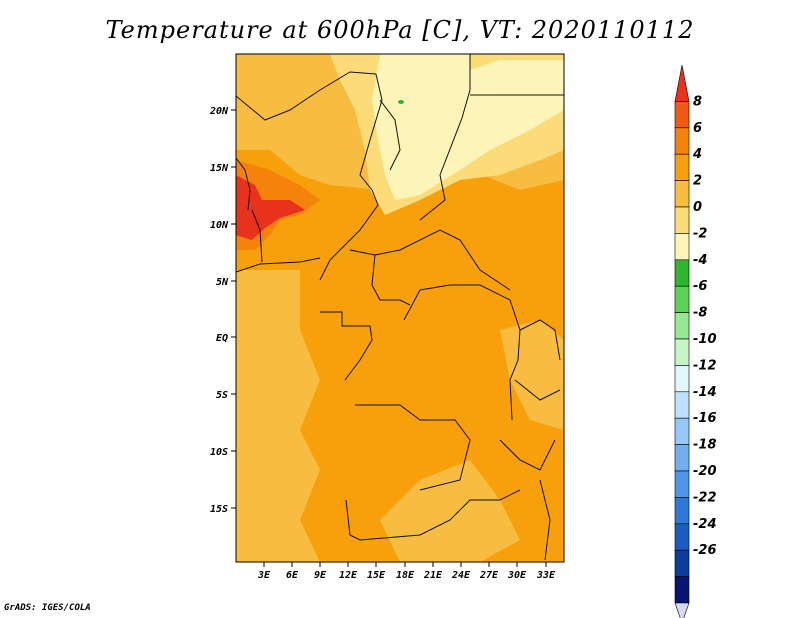 The image size is (800, 618). I want to click on colorbar-label: -4, so click(700, 260).